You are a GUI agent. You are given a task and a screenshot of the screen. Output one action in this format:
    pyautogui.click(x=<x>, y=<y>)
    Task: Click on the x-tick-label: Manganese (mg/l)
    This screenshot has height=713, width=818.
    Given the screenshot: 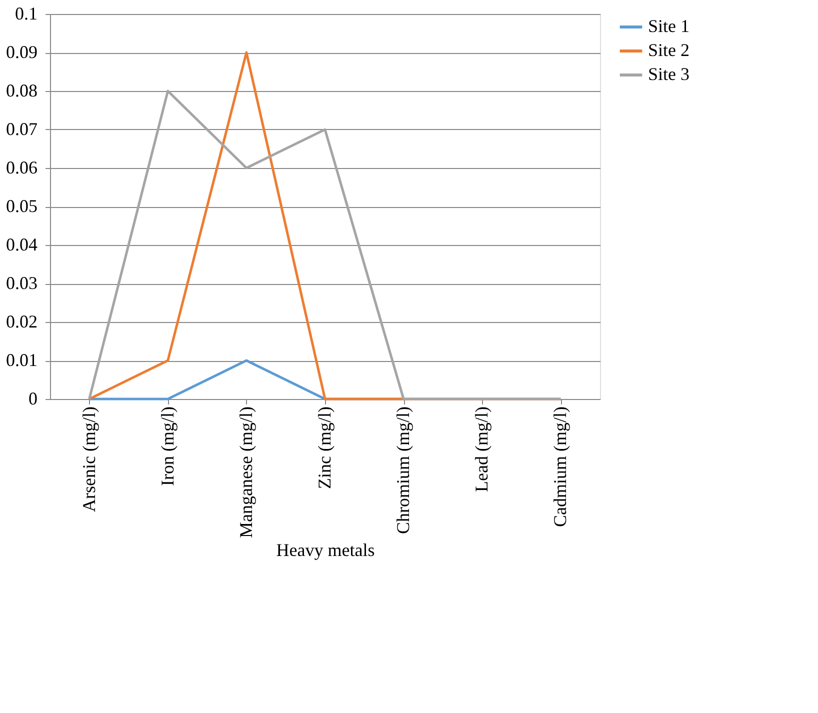 What is the action you would take?
    pyautogui.click(x=246, y=472)
    